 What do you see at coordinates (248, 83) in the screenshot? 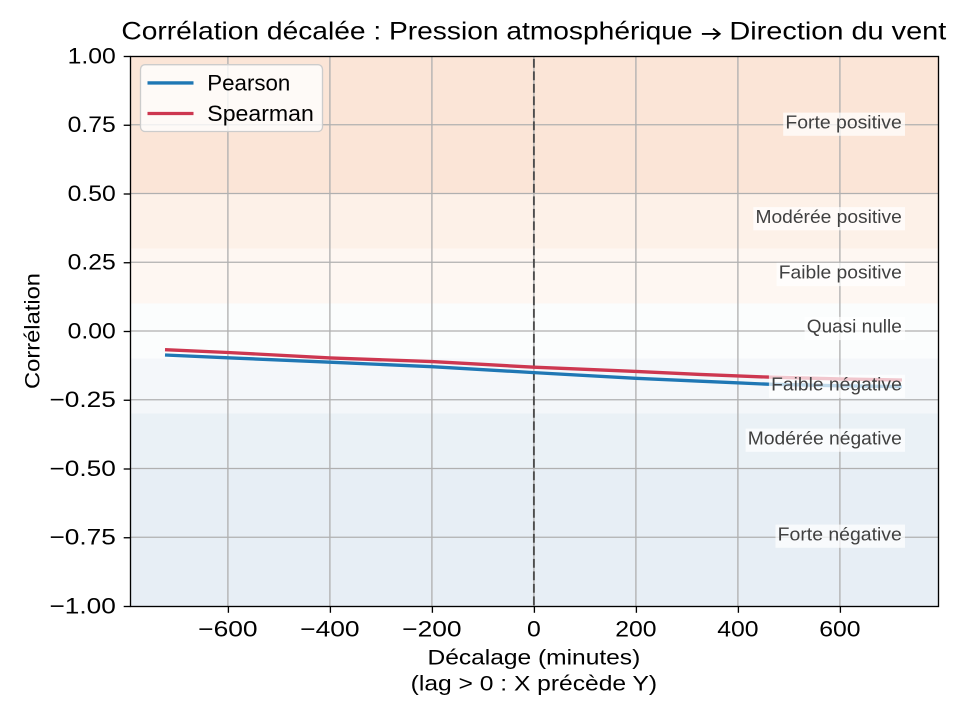
I see `svg-text: Pearson` at bounding box center [248, 83].